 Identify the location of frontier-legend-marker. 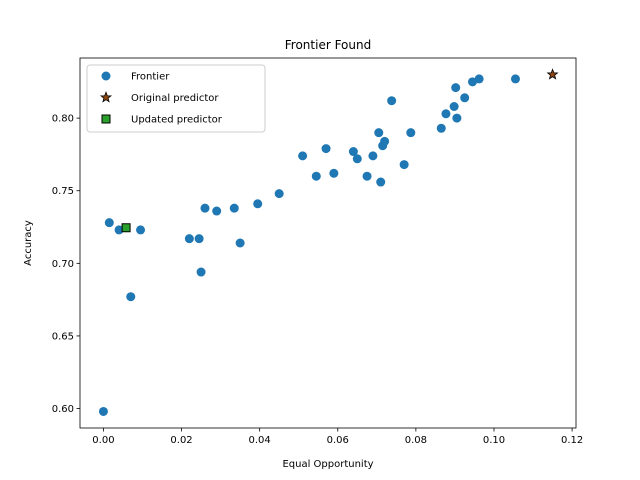
(106, 76).